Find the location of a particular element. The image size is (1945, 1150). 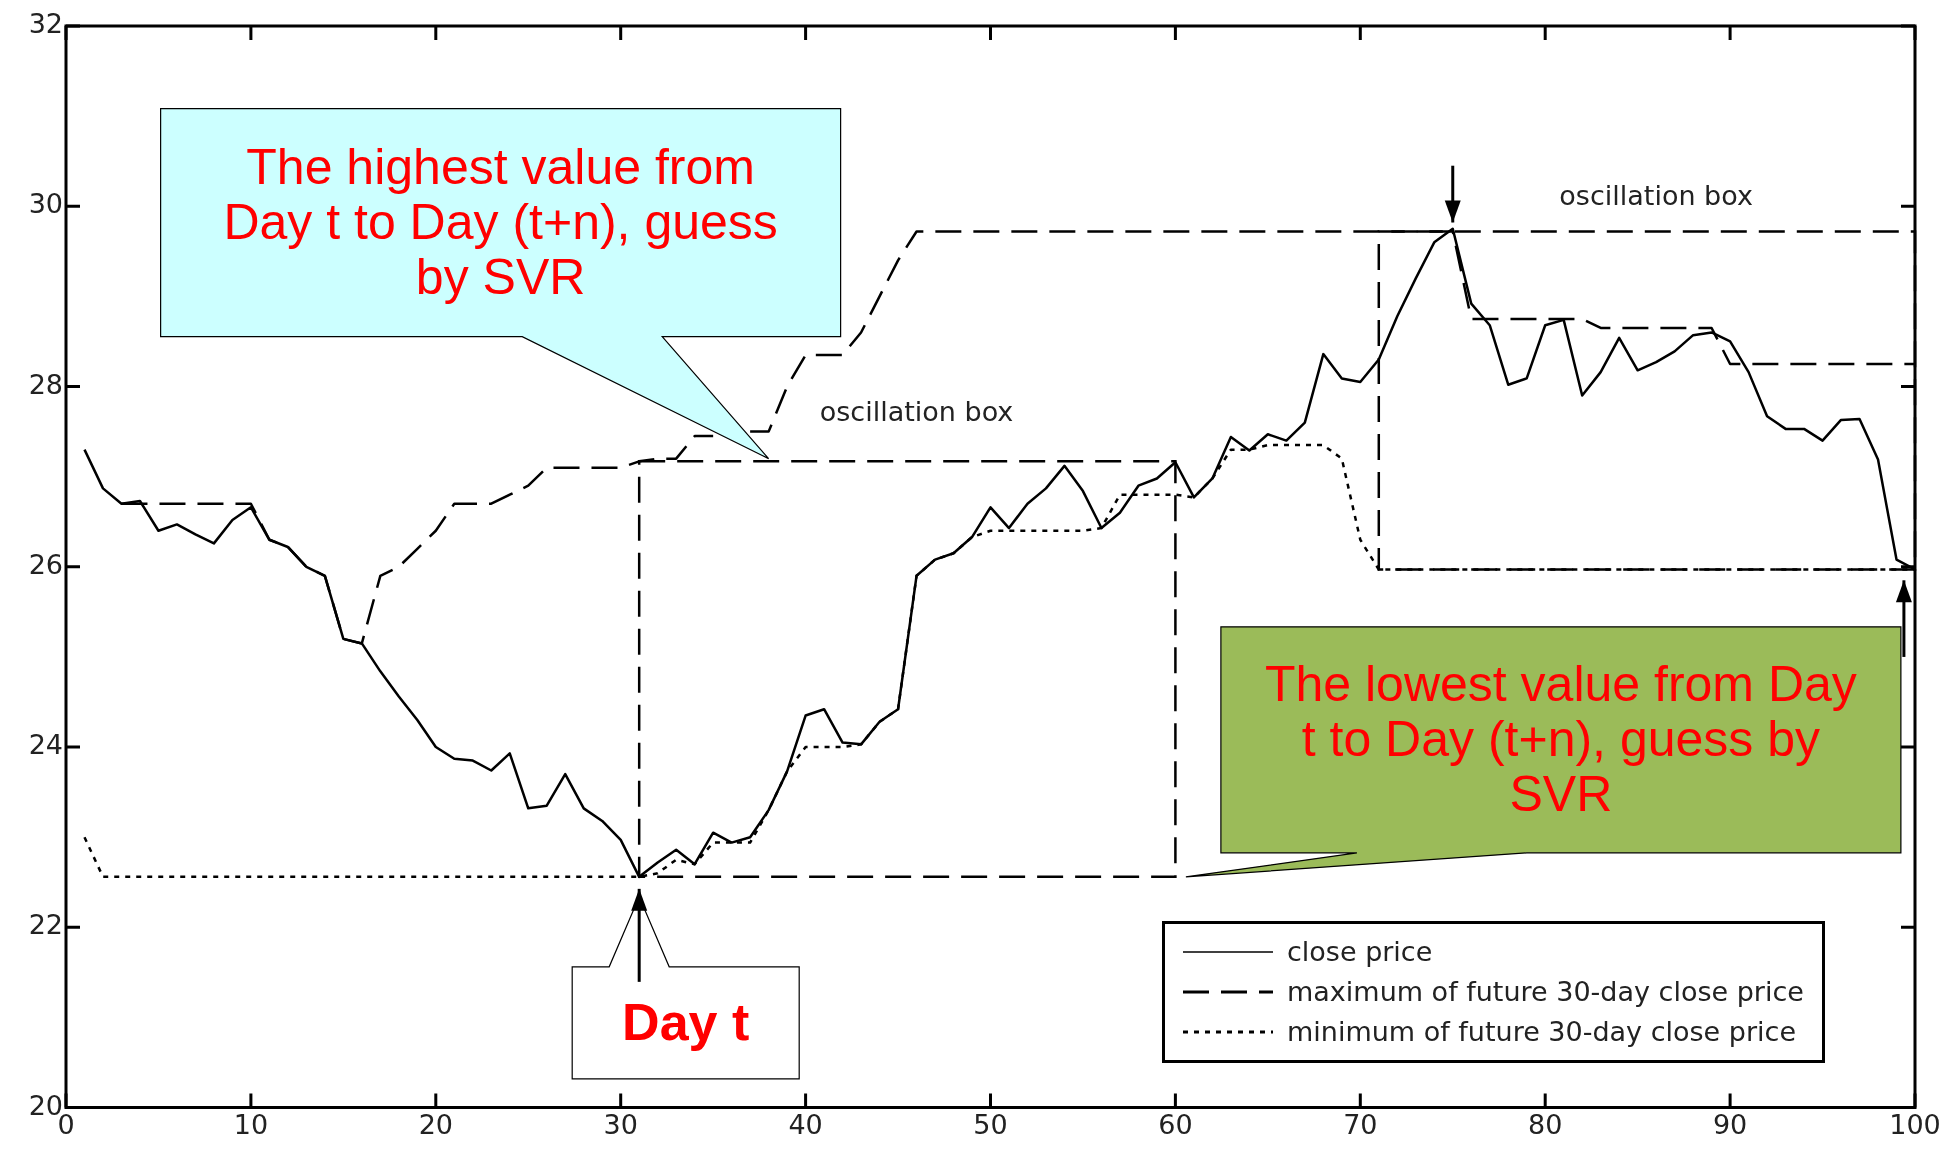

annotation: The highest value from Day t to Day (t+n), guess by SVR is located at coordinates (500, 222).